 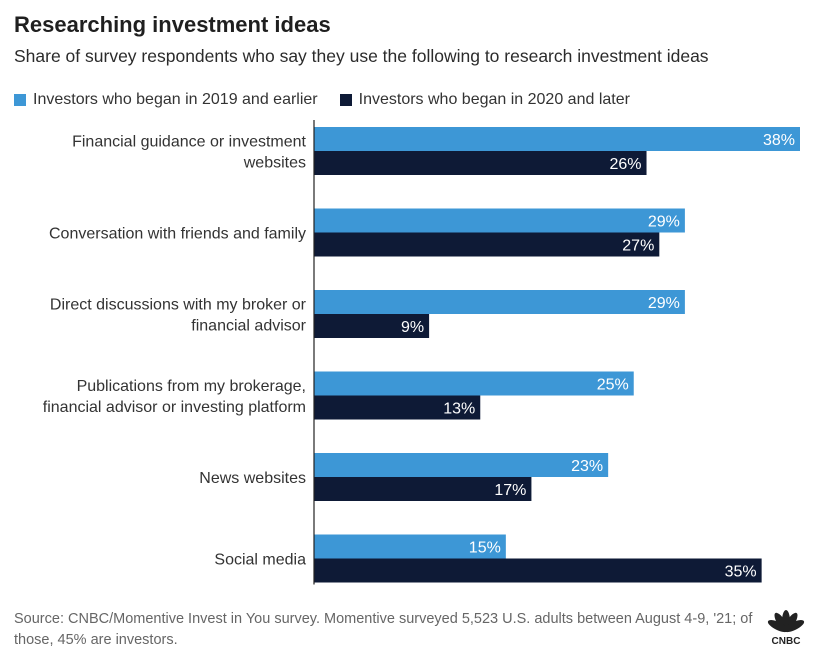 I want to click on data-label: 25%, so click(x=613, y=385).